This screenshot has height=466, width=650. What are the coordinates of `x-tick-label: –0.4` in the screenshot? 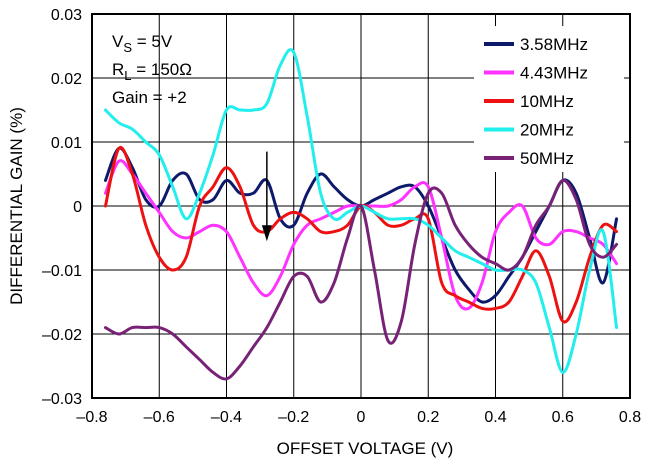 It's located at (226, 417).